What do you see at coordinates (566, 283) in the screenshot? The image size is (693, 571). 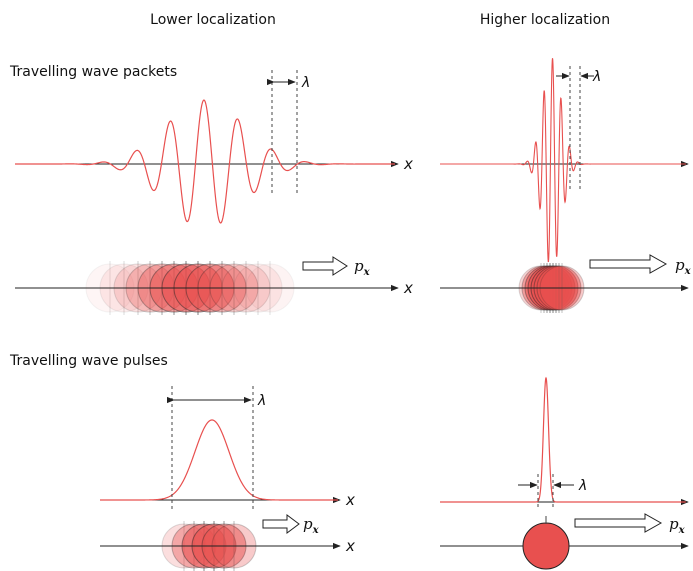 I see `panel-particles-packet-higher: px` at bounding box center [566, 283].